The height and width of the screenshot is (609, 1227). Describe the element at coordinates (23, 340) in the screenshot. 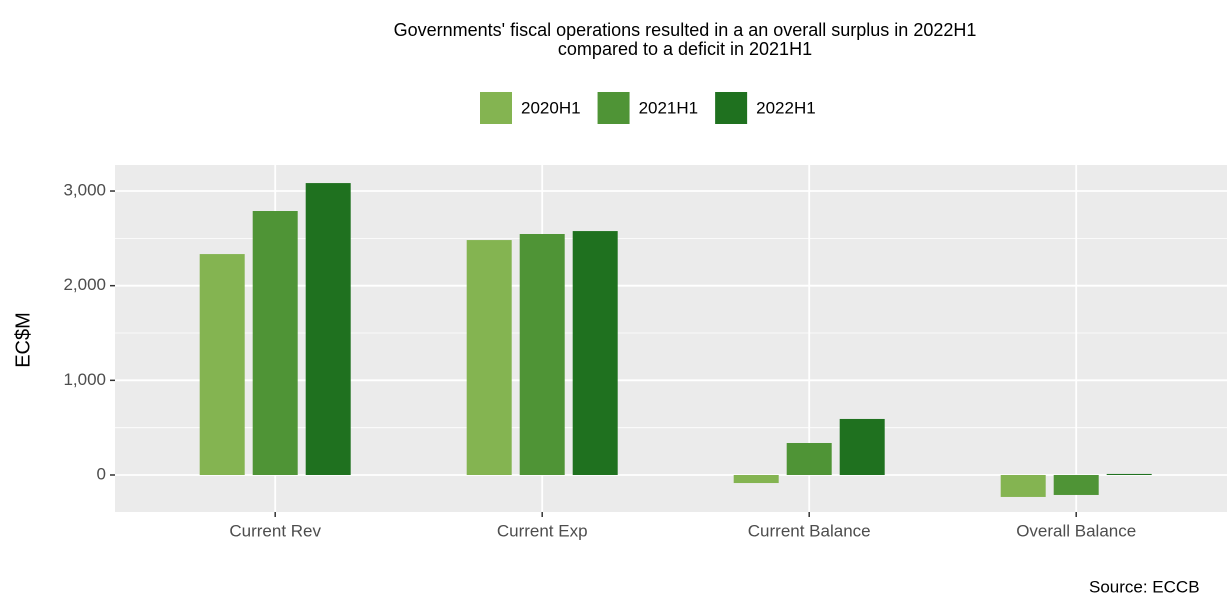

I see `y-axis-label: EC$M` at that location.